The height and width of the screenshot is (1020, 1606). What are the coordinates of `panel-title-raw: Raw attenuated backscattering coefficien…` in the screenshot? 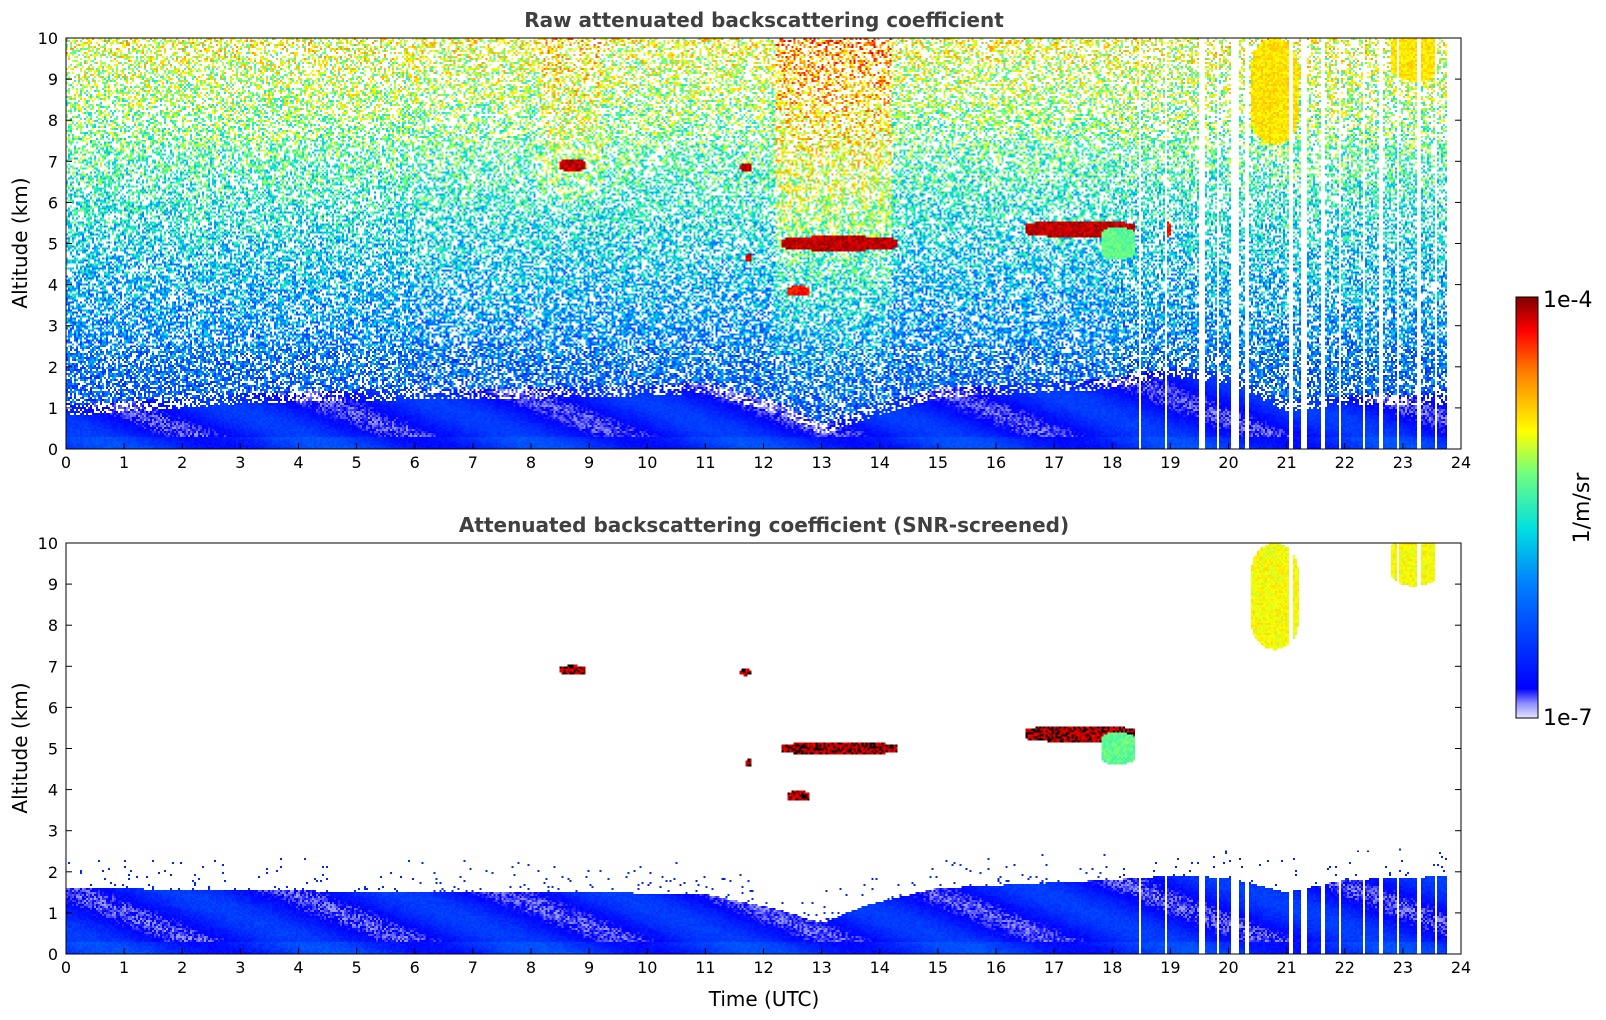 It's located at (764, 20).